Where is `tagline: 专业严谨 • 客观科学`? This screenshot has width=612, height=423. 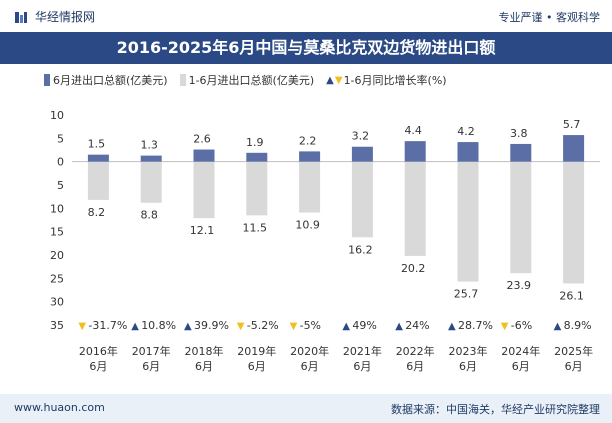
tagline: 专业严谨 • 客观科学 is located at coordinates (549, 17).